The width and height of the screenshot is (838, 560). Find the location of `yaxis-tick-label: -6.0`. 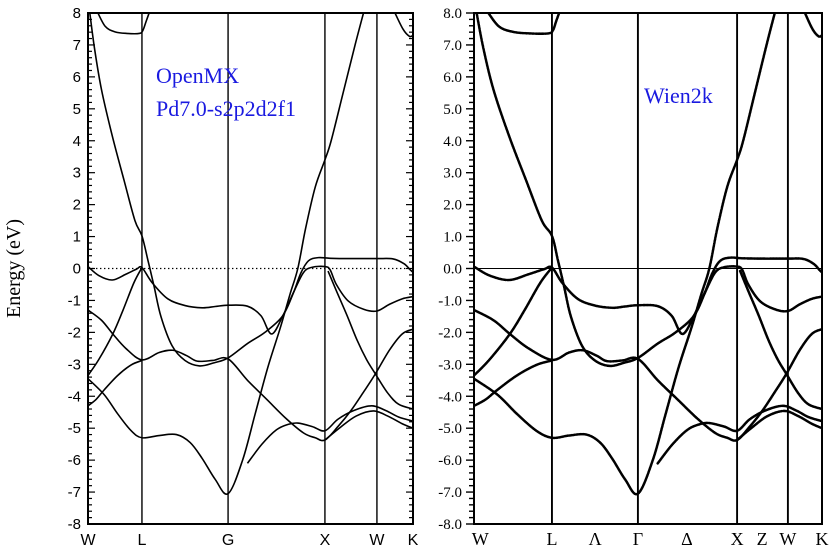

yaxis-tick-label: -6.0 is located at coordinates (450, 461).